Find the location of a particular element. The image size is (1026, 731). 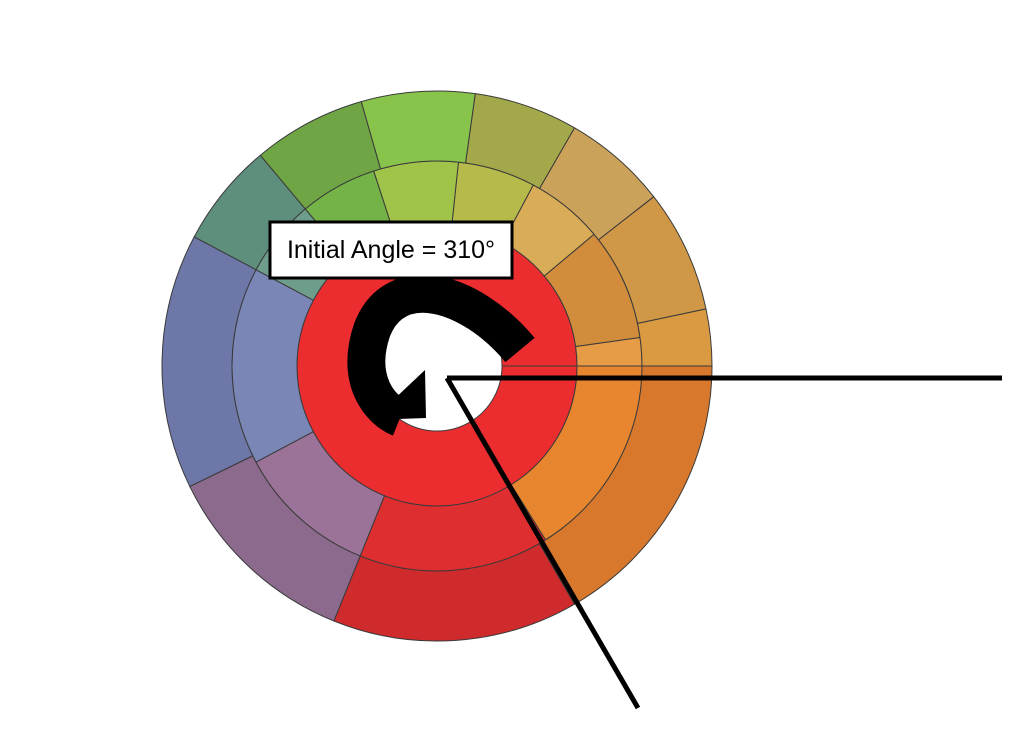

rotation-arrow-icon is located at coordinates (441, 355).